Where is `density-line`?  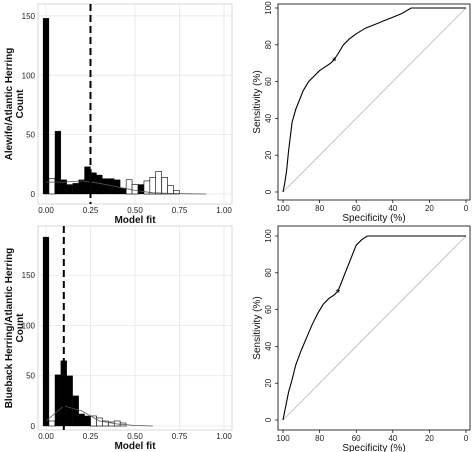
density-line is located at coordinates (126, 187).